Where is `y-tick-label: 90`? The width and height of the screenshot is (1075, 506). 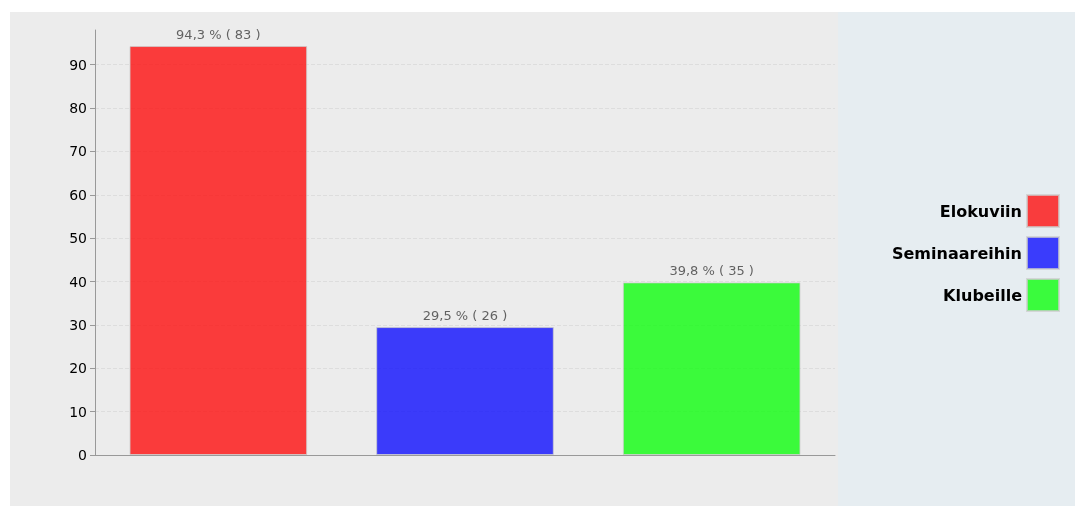
y-tick-label: 90 is located at coordinates (78, 64).